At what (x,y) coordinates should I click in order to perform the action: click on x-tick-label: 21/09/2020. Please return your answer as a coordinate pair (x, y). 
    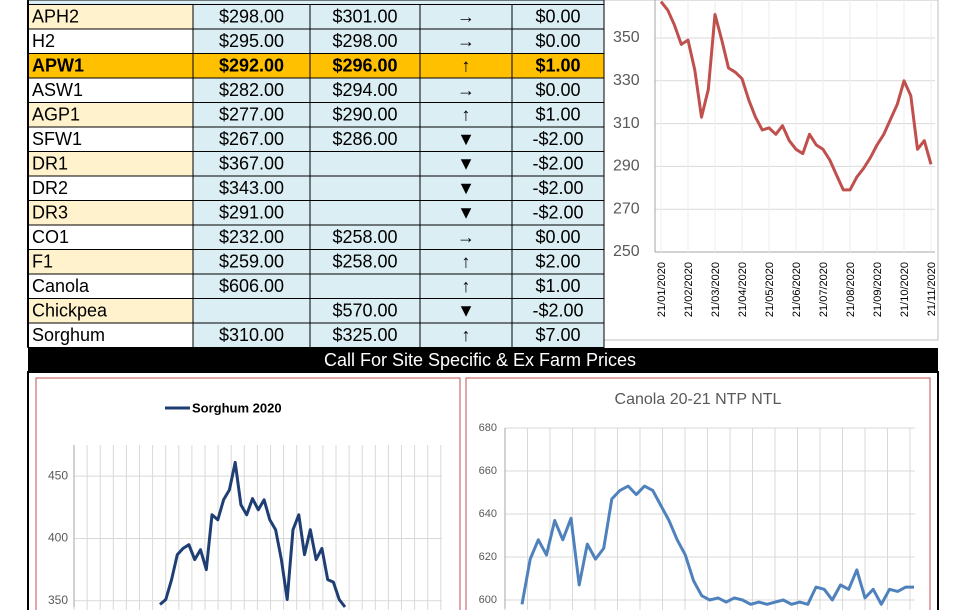
    Looking at the image, I should click on (878, 289).